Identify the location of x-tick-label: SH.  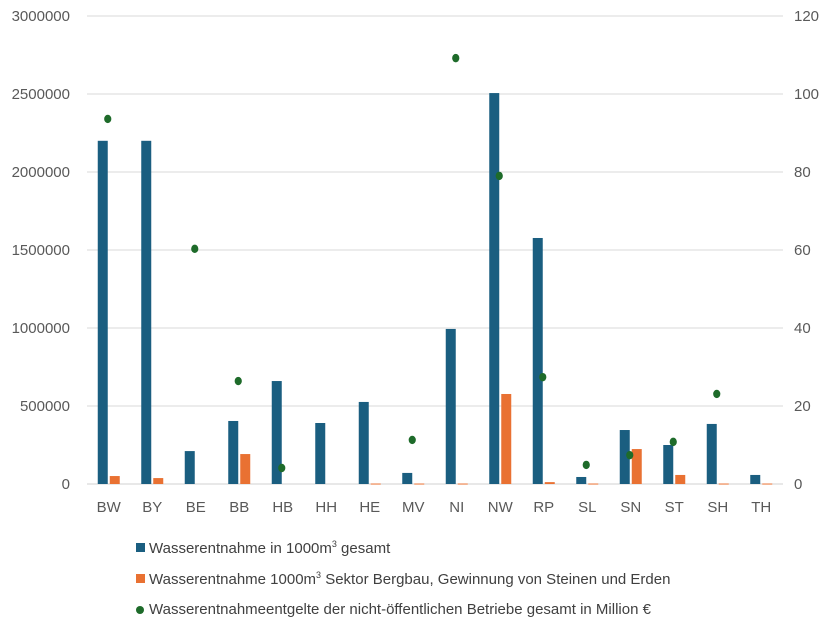
(717, 507).